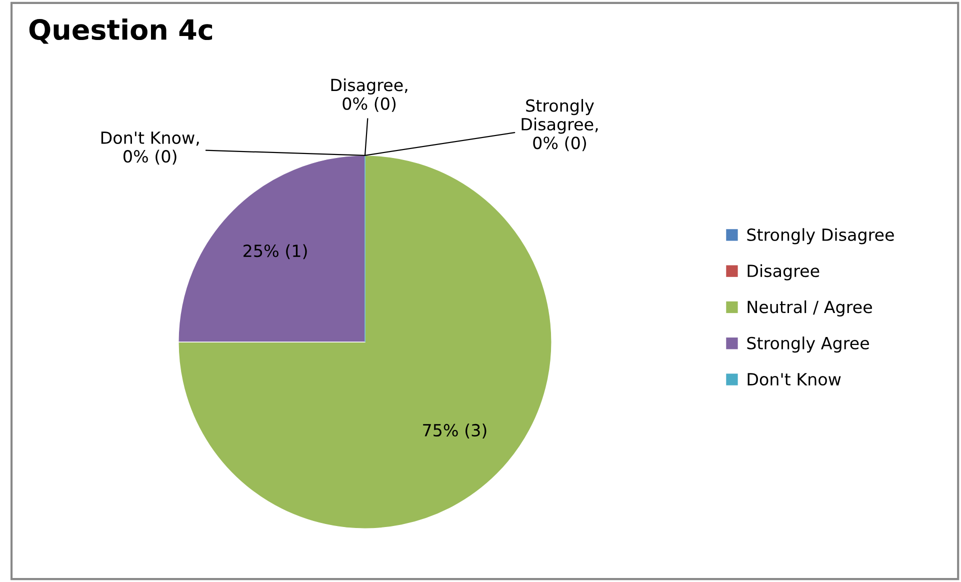 The height and width of the screenshot is (582, 961). Describe the element at coordinates (454, 431) in the screenshot. I see `data-label: 75% (3)` at that location.